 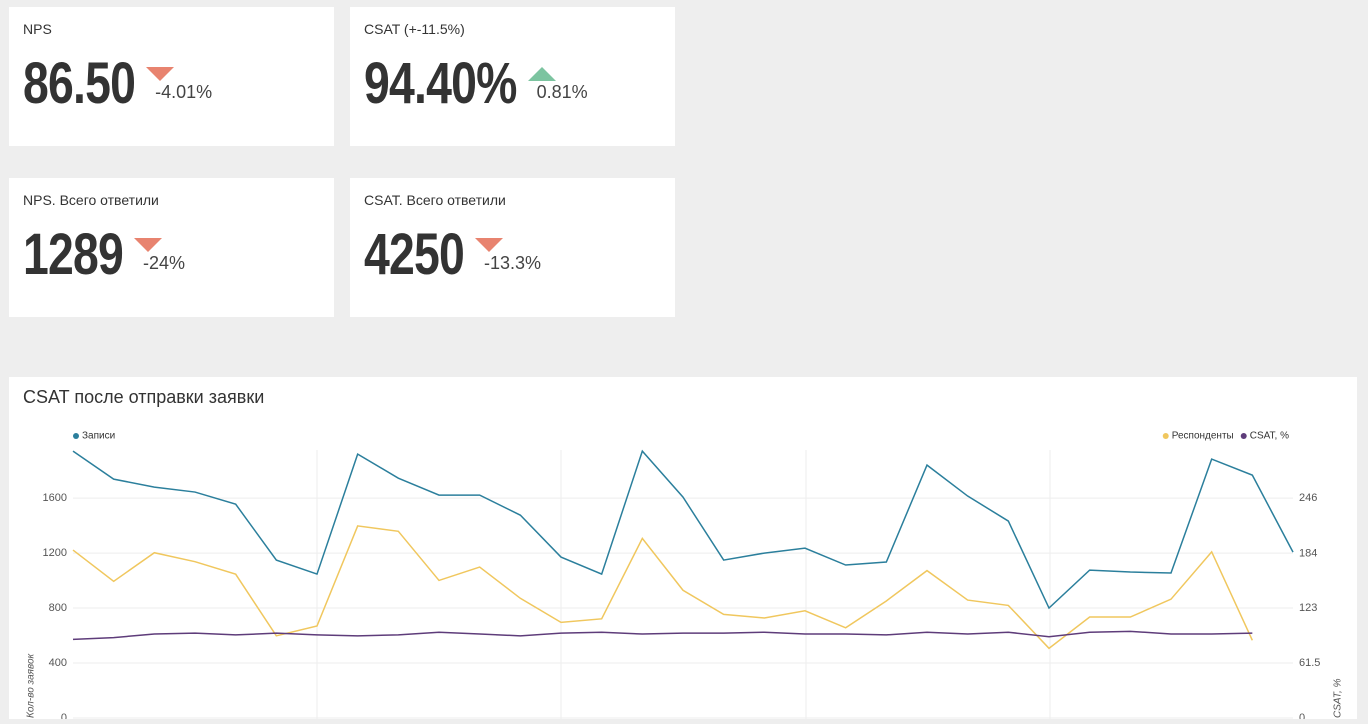 I want to click on card-row: 94.40% 0.81%, so click(x=476, y=84).